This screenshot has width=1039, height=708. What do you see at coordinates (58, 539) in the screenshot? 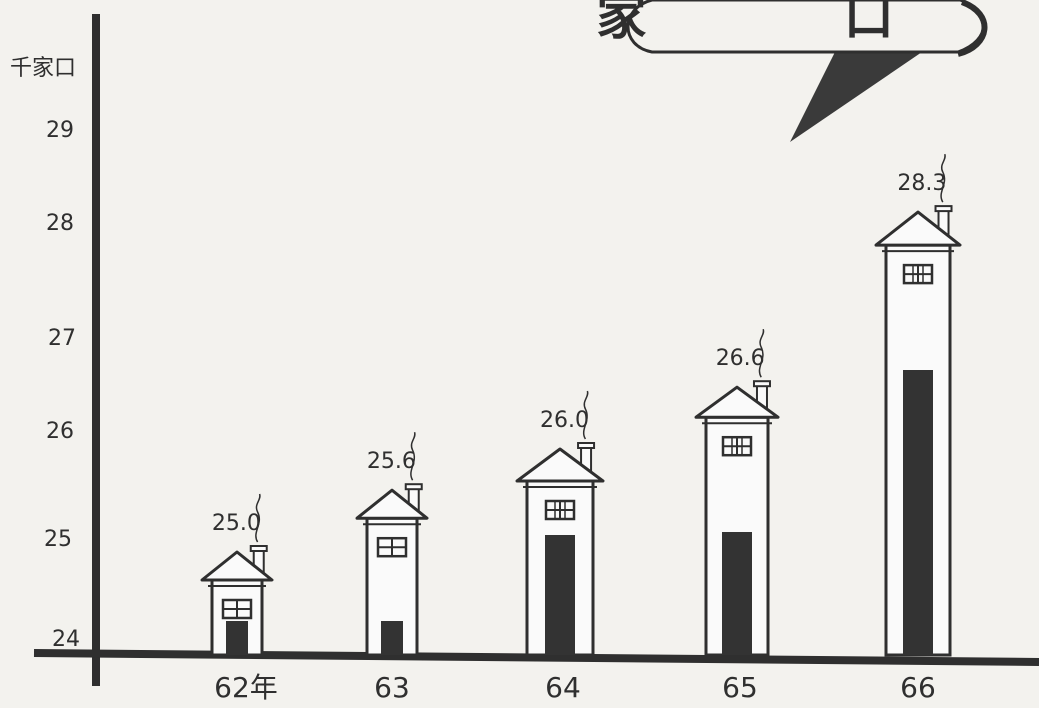
I see `y-tick-label: 25` at bounding box center [58, 539].